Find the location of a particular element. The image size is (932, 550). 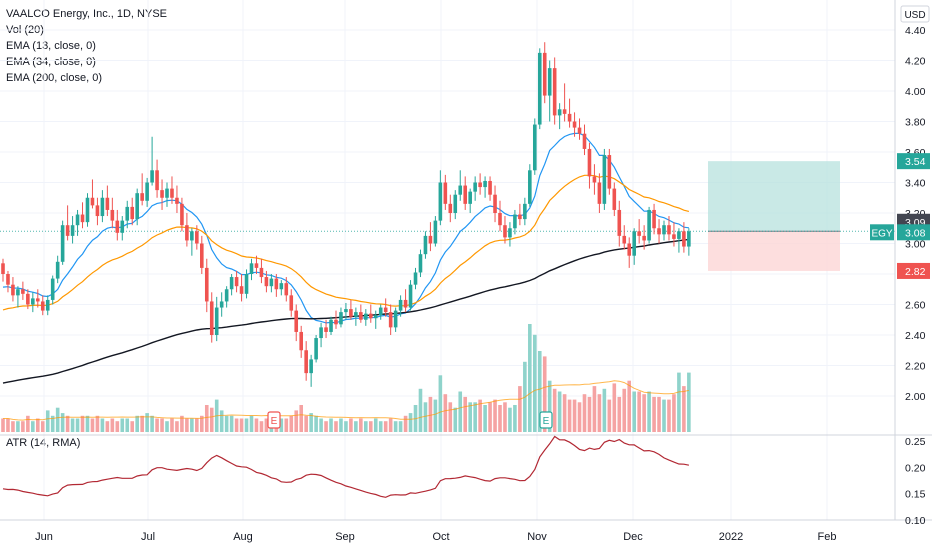

atr-line is located at coordinates (346, 466).